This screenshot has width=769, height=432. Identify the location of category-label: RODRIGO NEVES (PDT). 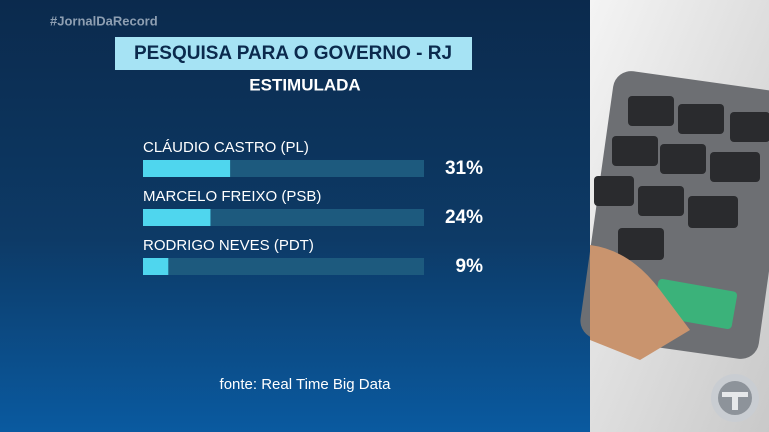
(228, 245).